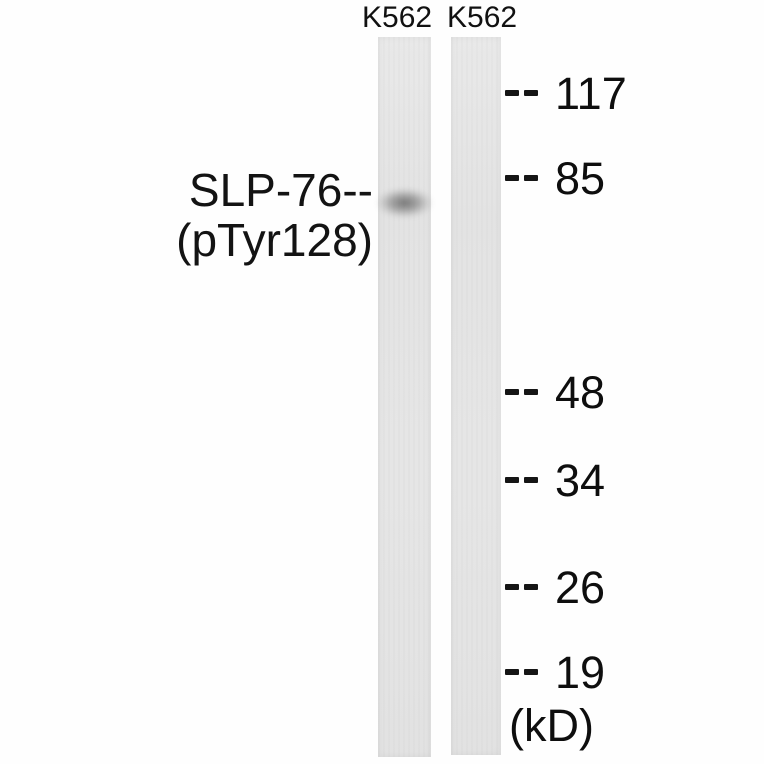  Describe the element at coordinates (397, 17) in the screenshot. I see `lane-1-sample-label: K562` at that location.